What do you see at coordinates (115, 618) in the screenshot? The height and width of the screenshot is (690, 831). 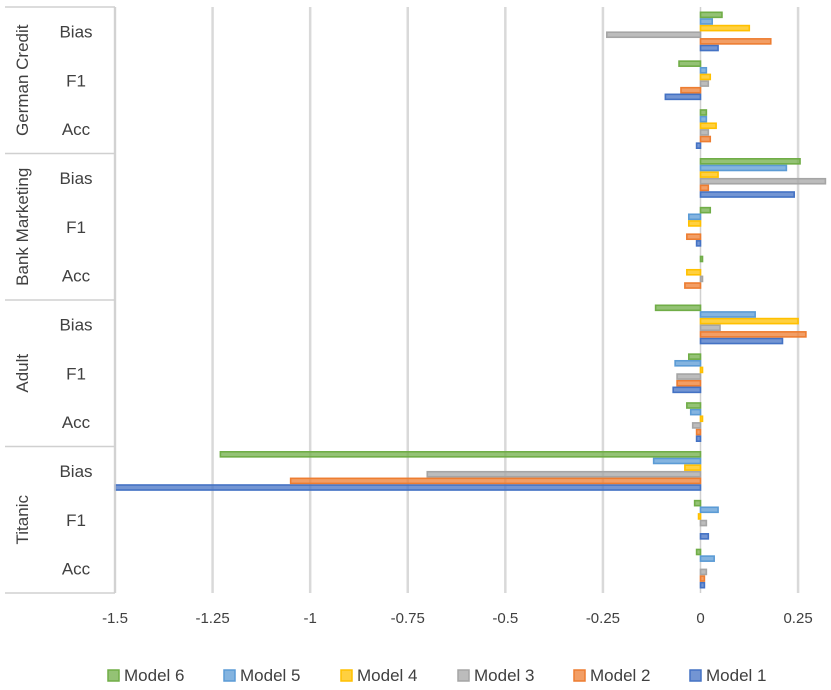 I see `x-tick-label: -1.5` at bounding box center [115, 618].